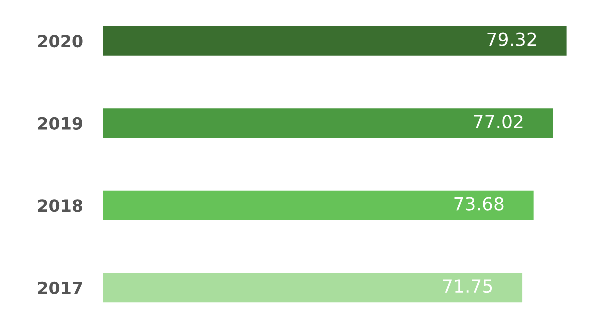 The image size is (603, 329). What do you see at coordinates (479, 204) in the screenshot?
I see `data-label: 73.68` at bounding box center [479, 204].